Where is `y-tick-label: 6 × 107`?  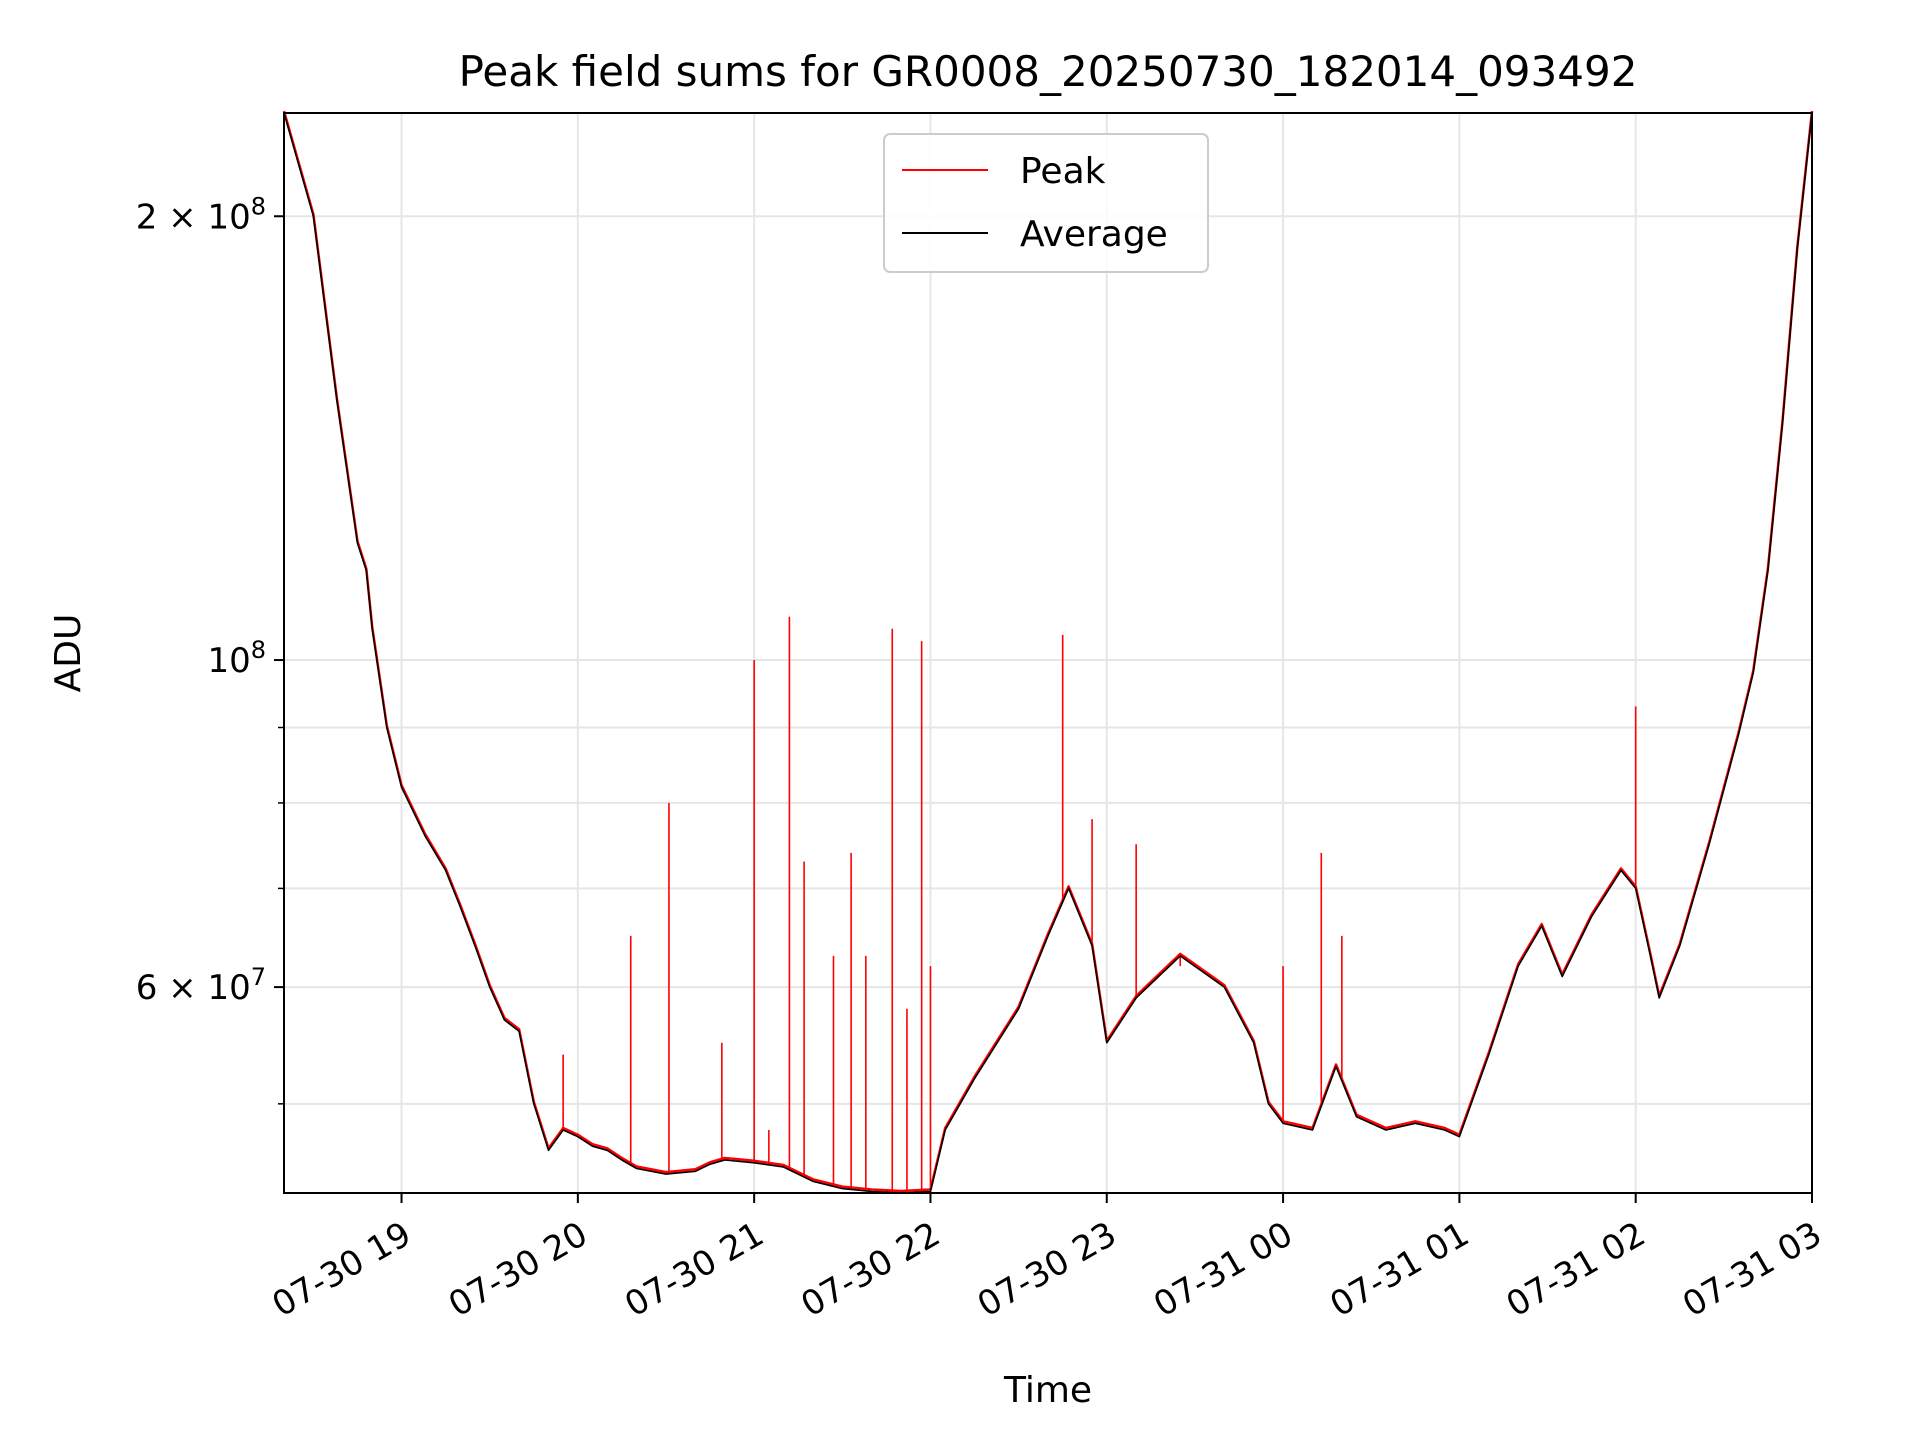 y-tick-label: 6 × 107 is located at coordinates (201, 985).